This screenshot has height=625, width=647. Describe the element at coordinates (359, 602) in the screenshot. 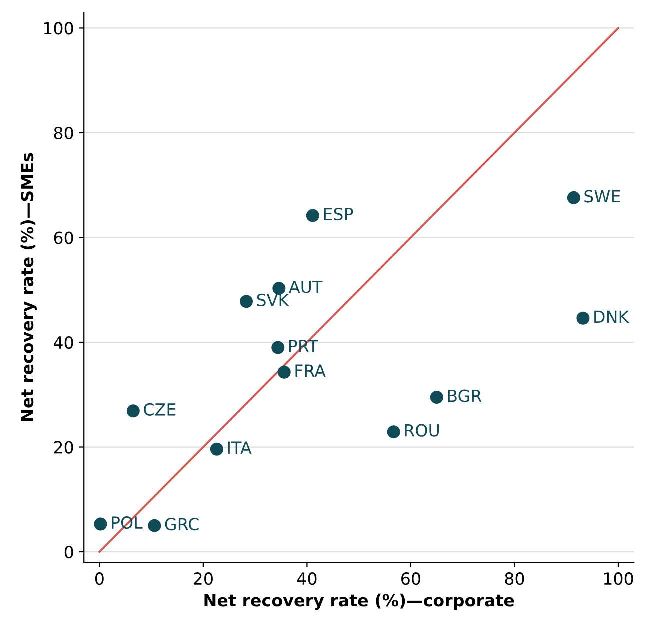

I see `x-axis-title: Net recovery rate (%)—corporate` at that location.